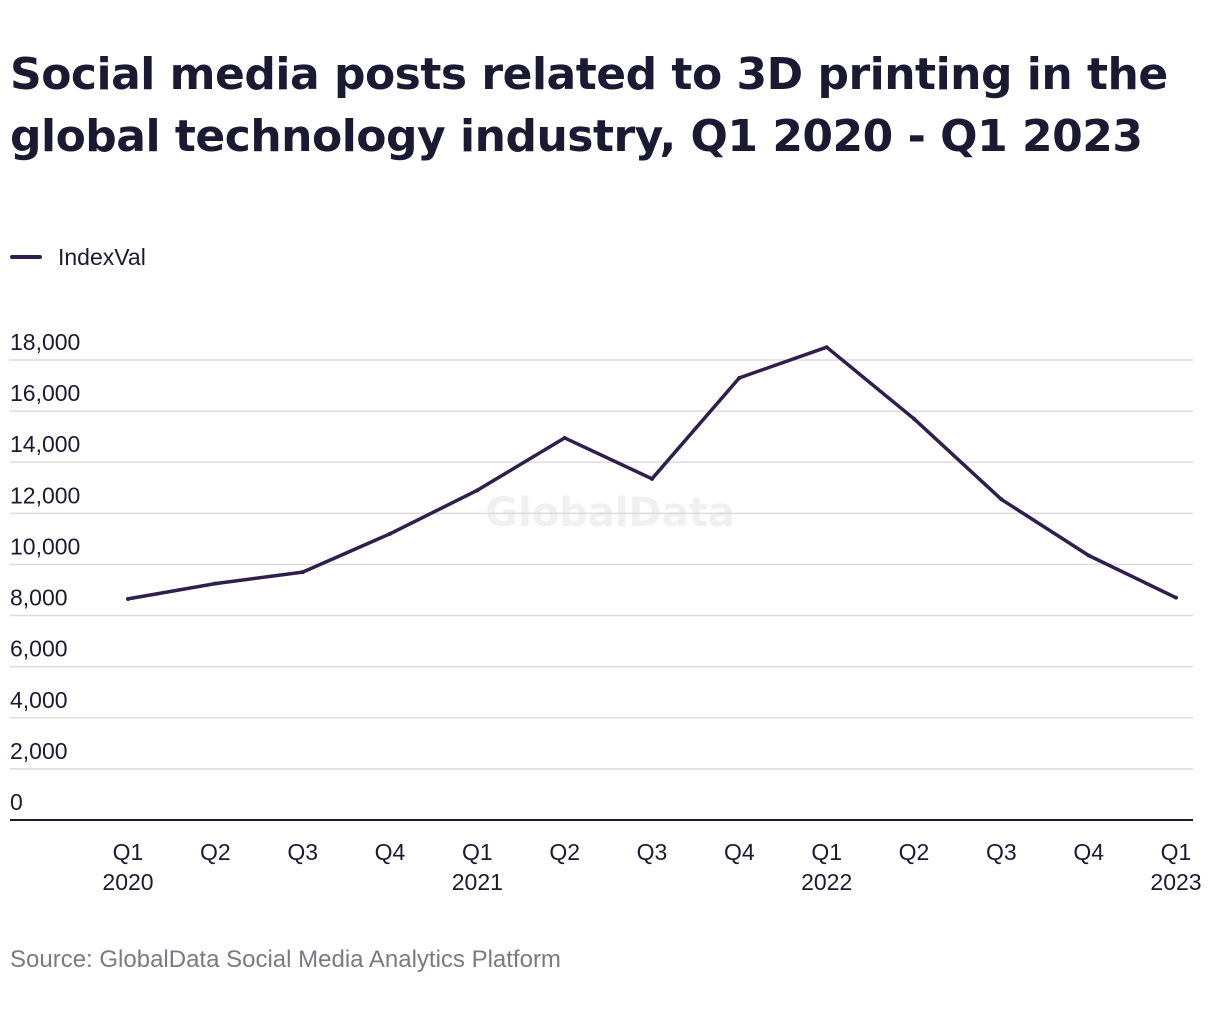 The width and height of the screenshot is (1220, 1020). Describe the element at coordinates (45, 342) in the screenshot. I see `y-tick-label: 18,000` at that location.